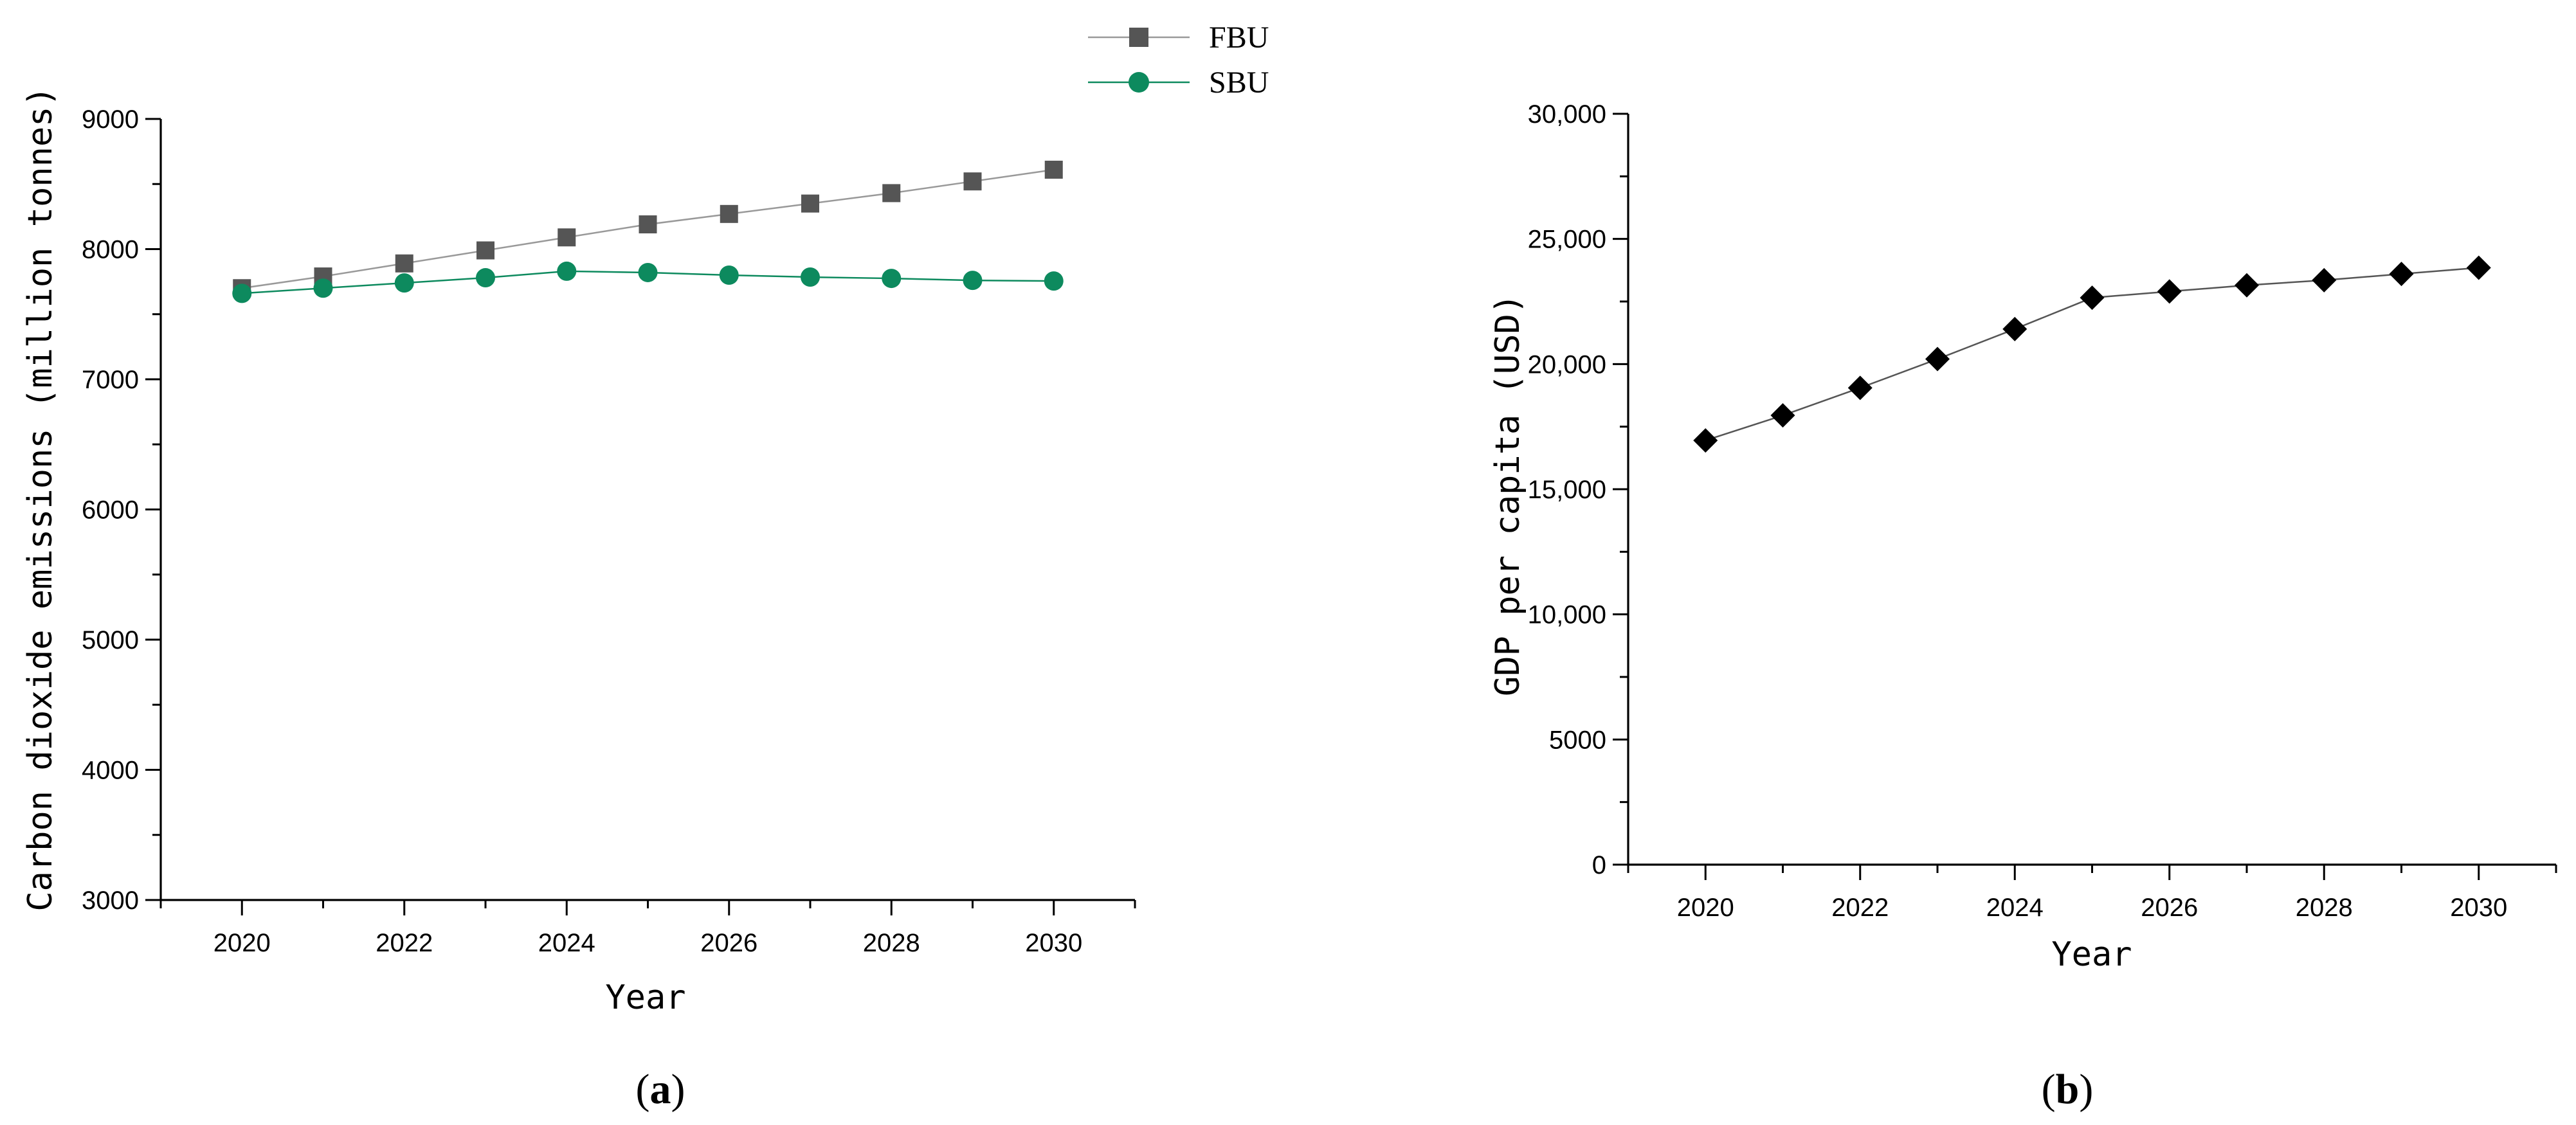  Describe the element at coordinates (1567, 240) in the screenshot. I see `y-tick-label: 25,000` at that location.